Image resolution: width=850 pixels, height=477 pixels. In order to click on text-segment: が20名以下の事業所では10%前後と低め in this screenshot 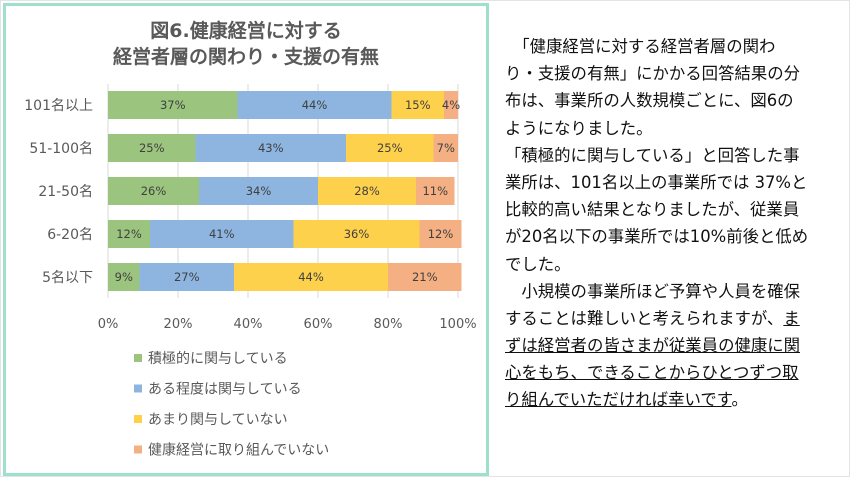, I will do `click(657, 237)`.